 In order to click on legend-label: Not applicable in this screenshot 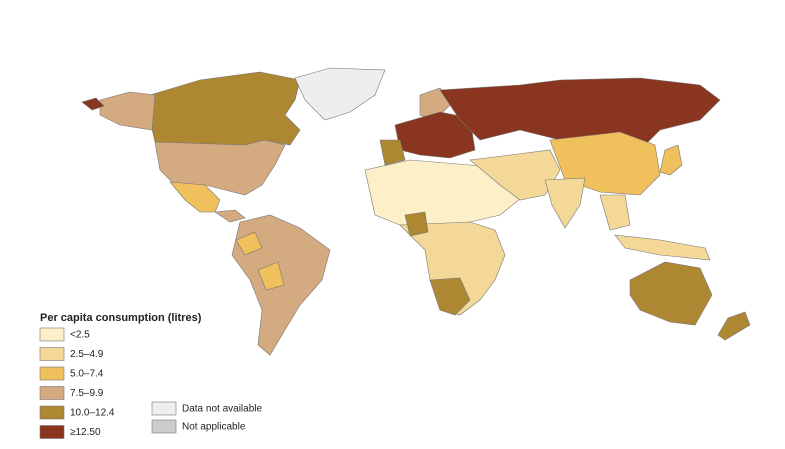, I will do `click(214, 427)`.